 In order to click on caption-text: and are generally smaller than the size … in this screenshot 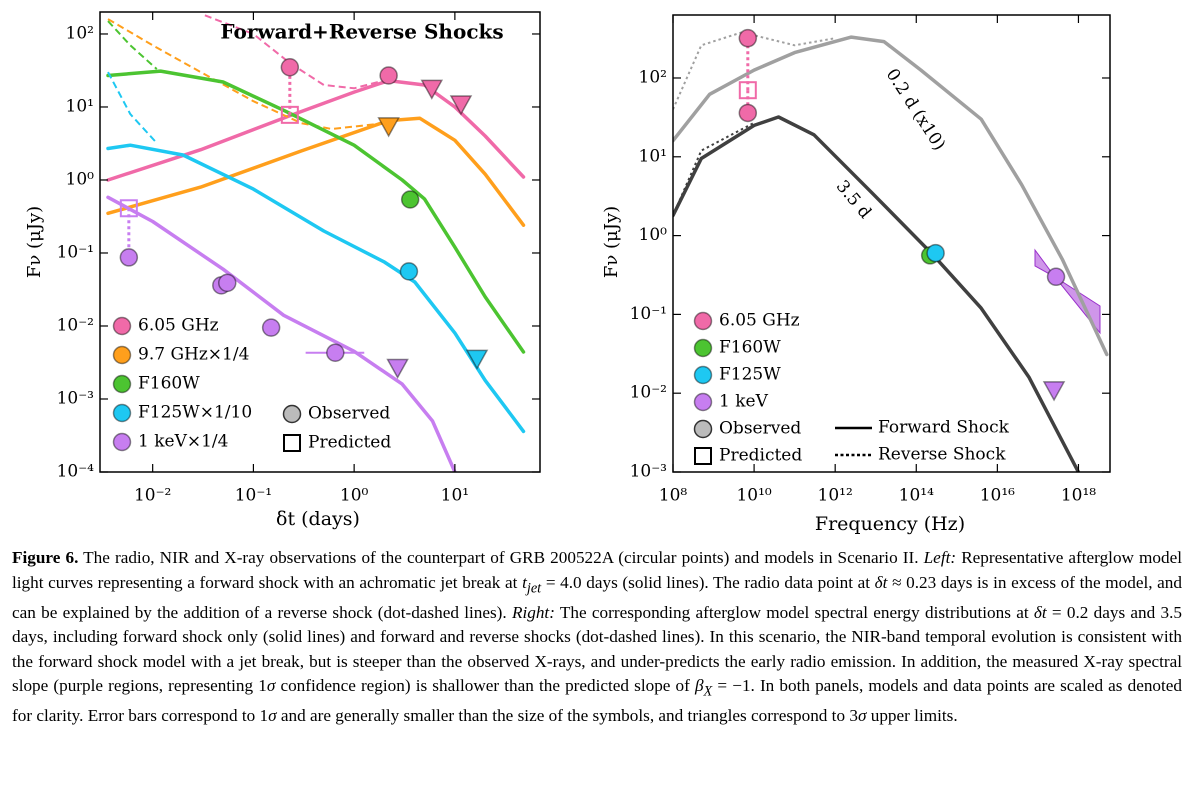, I will do `click(567, 716)`.